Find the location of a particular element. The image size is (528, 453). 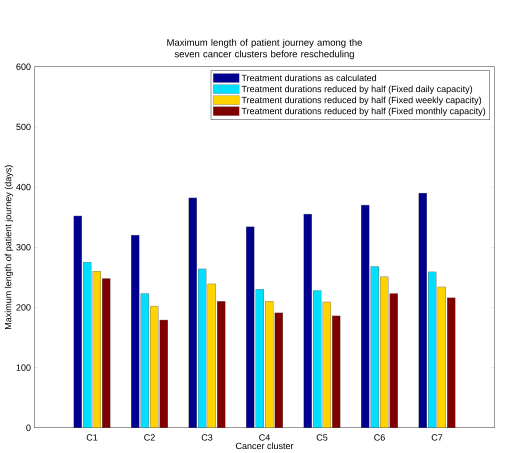

legend-label: Treatment durations reduced by half (Fixed weekly capacity) is located at coordinates (362, 100).